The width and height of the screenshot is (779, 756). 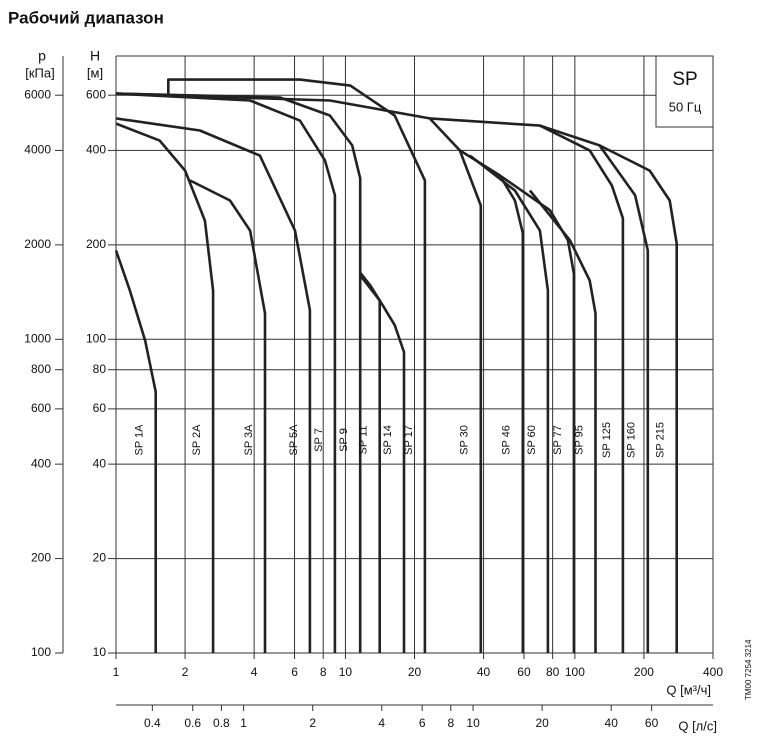 What do you see at coordinates (41, 369) in the screenshot?
I see `y2-tick-label: 800` at bounding box center [41, 369].